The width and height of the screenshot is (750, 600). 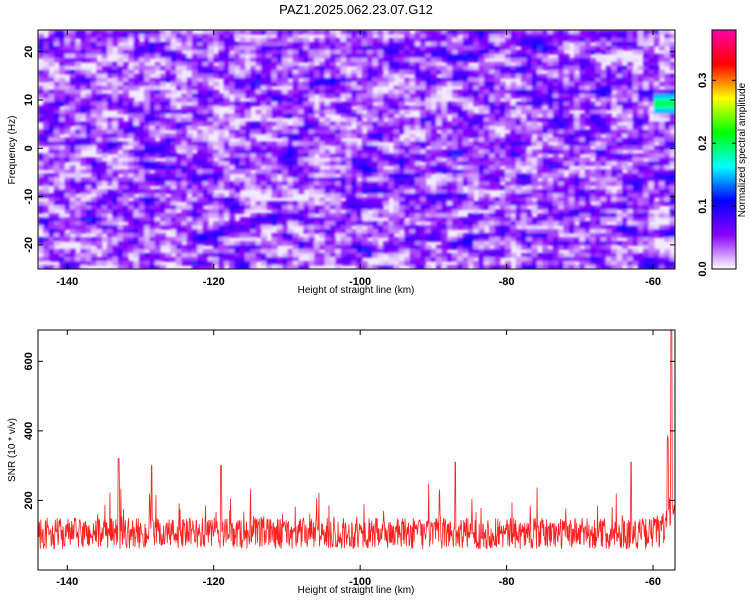 What do you see at coordinates (742, 149) in the screenshot?
I see `colorbar-title: Normalized spectral amplitude` at bounding box center [742, 149].